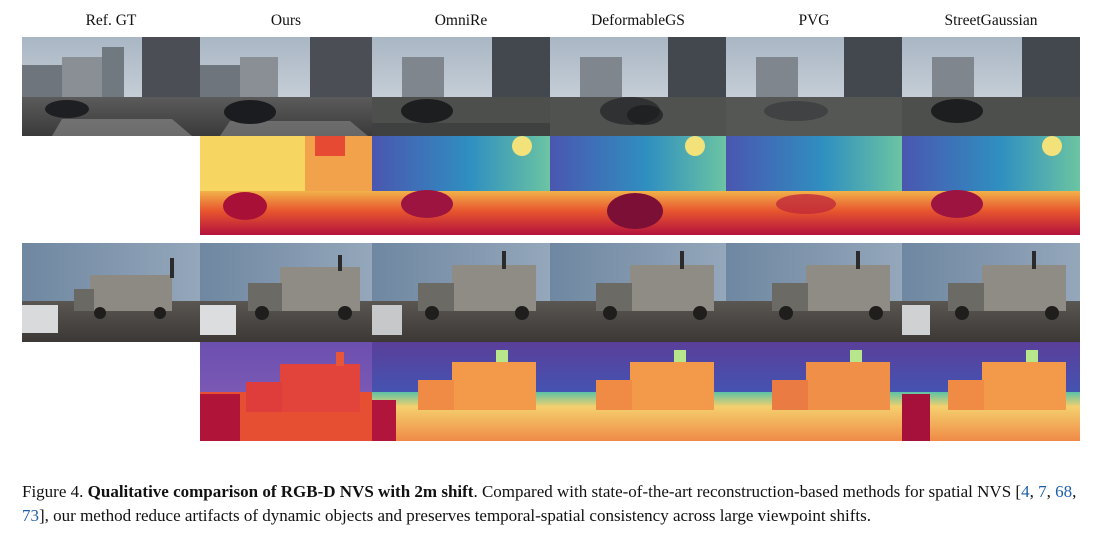 The height and width of the screenshot is (538, 1102). What do you see at coordinates (1042, 491) in the screenshot?
I see `citation-link-2: 7` at bounding box center [1042, 491].